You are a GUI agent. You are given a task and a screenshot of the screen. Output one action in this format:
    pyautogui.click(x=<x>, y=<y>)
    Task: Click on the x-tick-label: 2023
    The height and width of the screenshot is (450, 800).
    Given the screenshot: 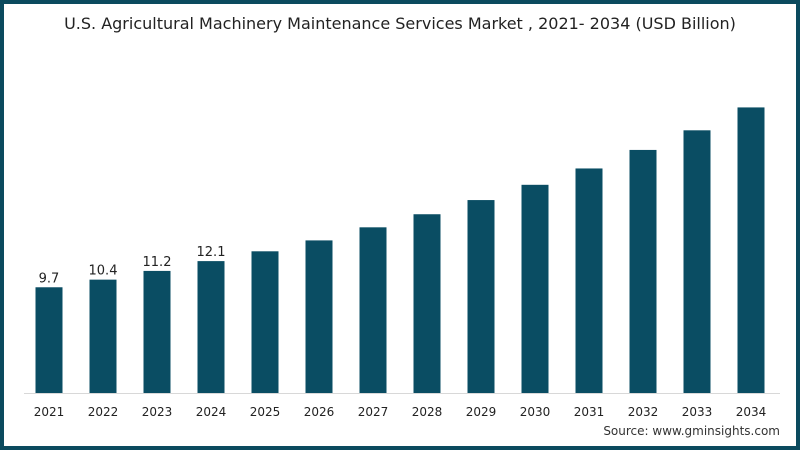 What is the action you would take?
    pyautogui.click(x=157, y=412)
    